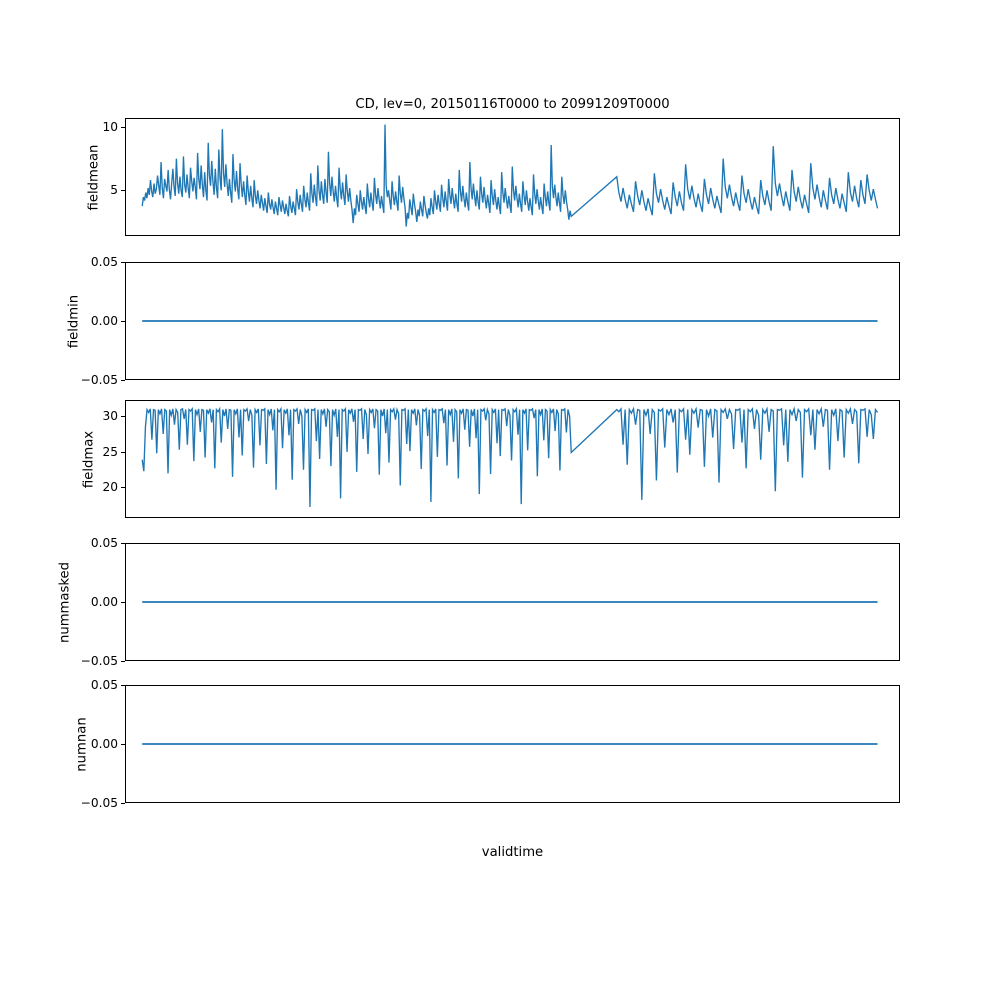 The height and width of the screenshot is (1000, 1000). I want to click on plot-area-nummasked, so click(512, 602).